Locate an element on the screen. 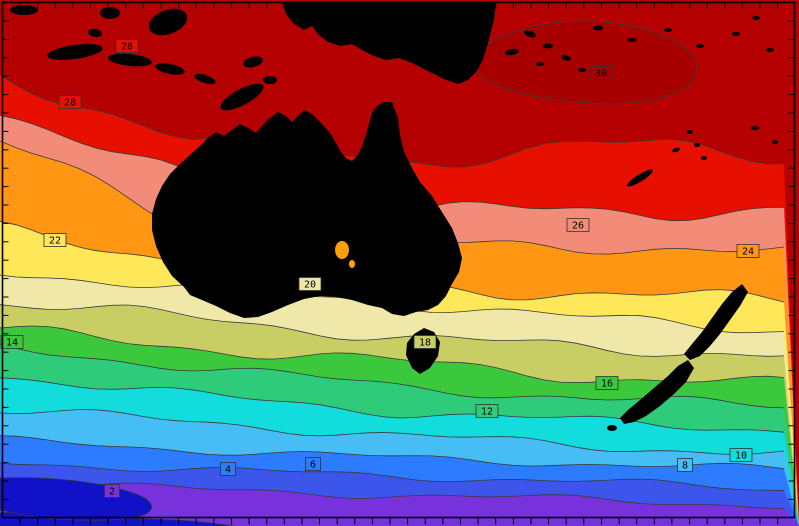 The image size is (799, 526). svg-text: 10 is located at coordinates (741, 456).